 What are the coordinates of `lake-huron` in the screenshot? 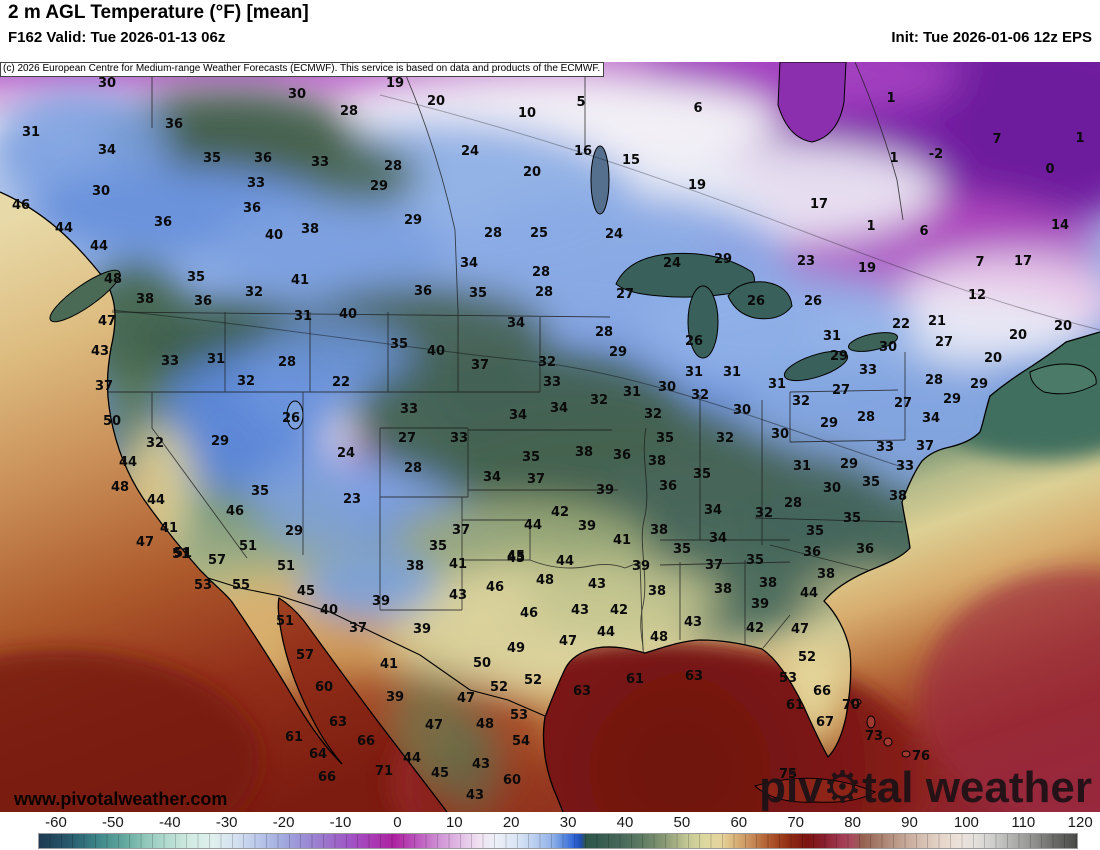 It's located at (760, 300).